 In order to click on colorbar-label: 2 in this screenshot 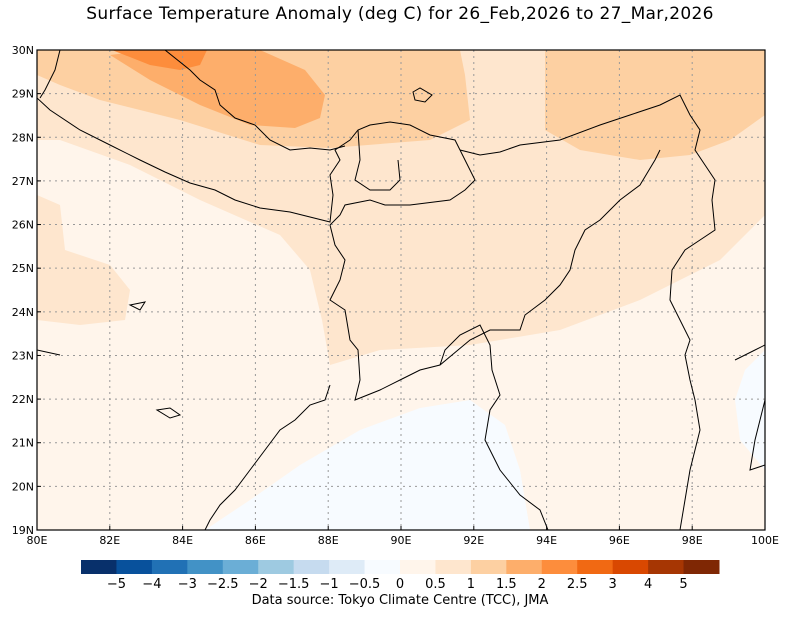, I will do `click(542, 584)`.